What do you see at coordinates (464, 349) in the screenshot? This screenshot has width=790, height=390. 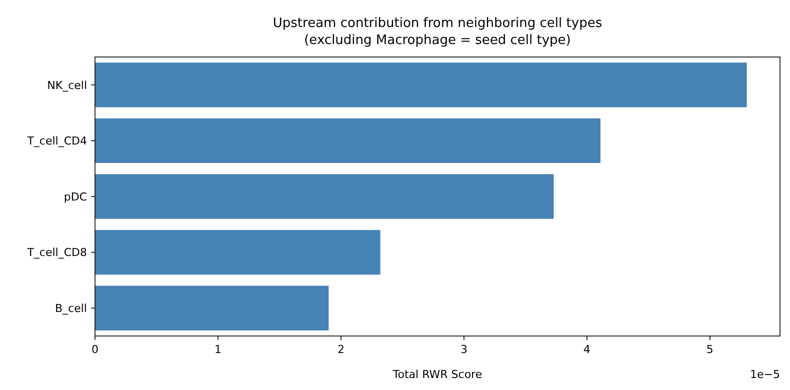 I see `x-tick-label: 3` at bounding box center [464, 349].